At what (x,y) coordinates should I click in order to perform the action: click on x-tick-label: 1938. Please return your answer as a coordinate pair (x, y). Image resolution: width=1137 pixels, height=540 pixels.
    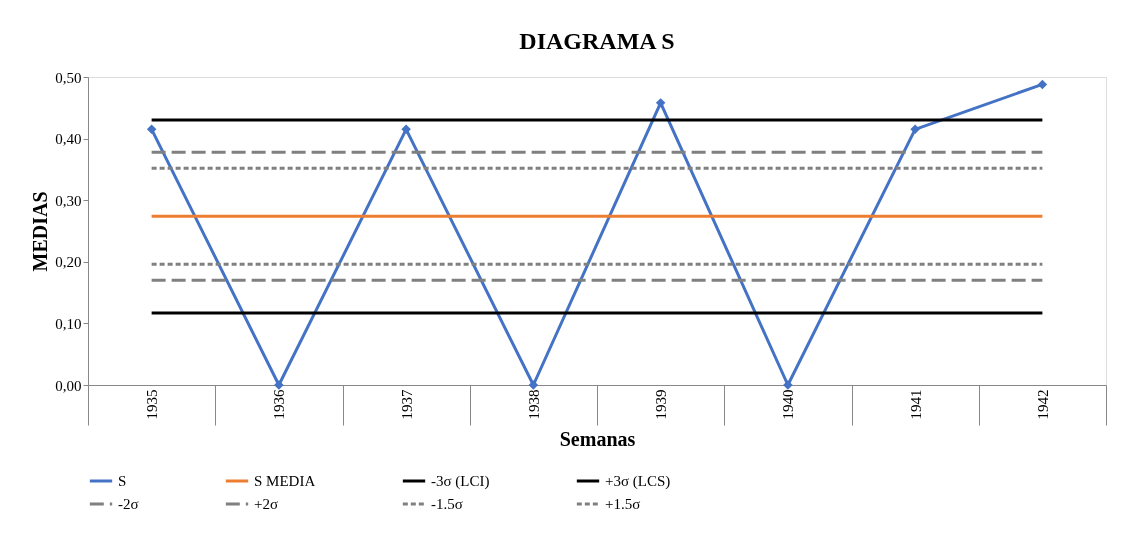
    Looking at the image, I should click on (533, 404).